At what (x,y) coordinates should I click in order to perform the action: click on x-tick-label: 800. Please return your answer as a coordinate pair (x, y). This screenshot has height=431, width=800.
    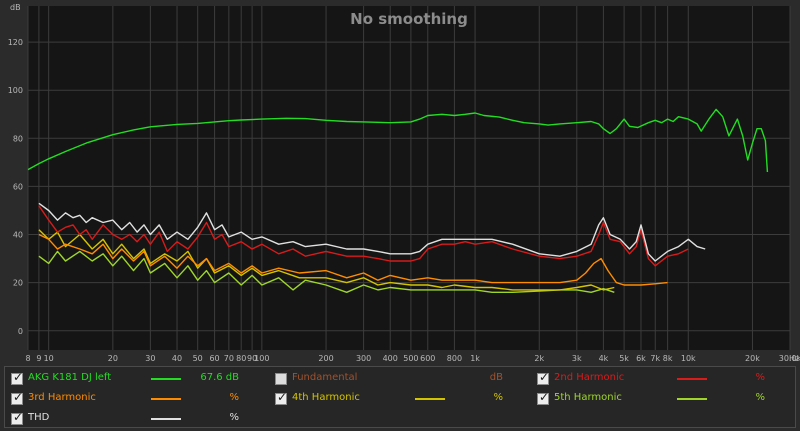
    Looking at the image, I should click on (454, 358).